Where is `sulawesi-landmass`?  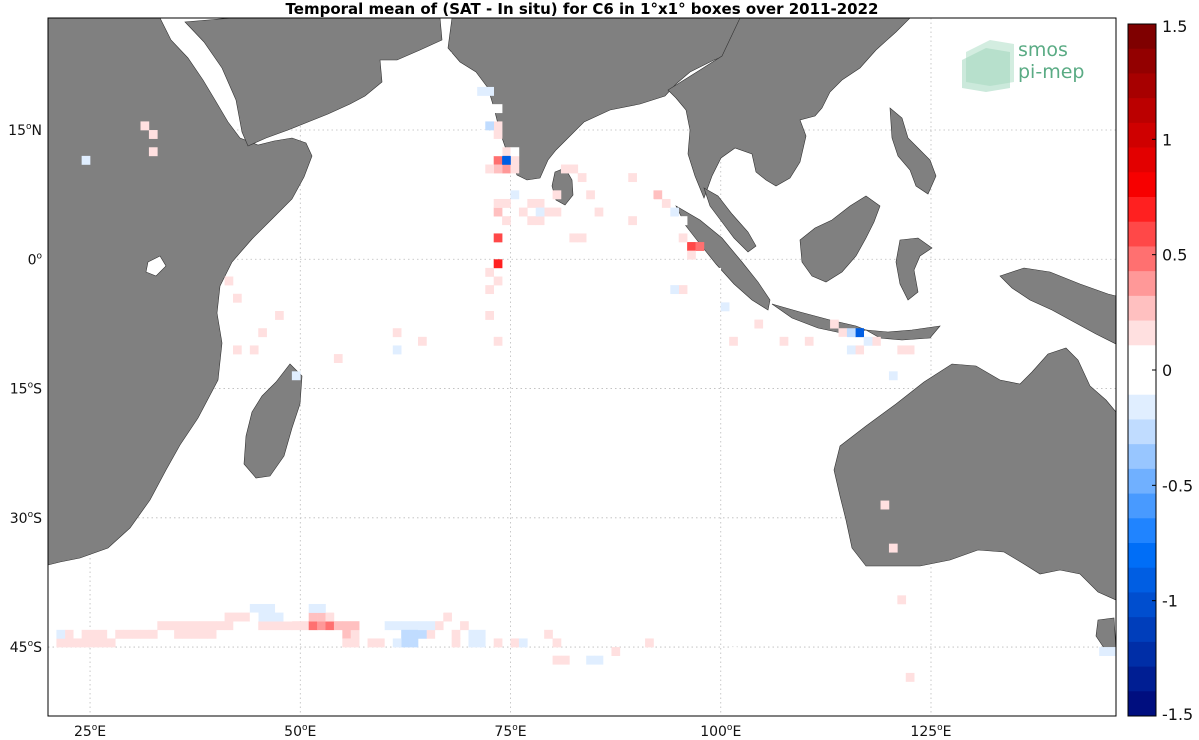 sulawesi-landmass is located at coordinates (914, 269).